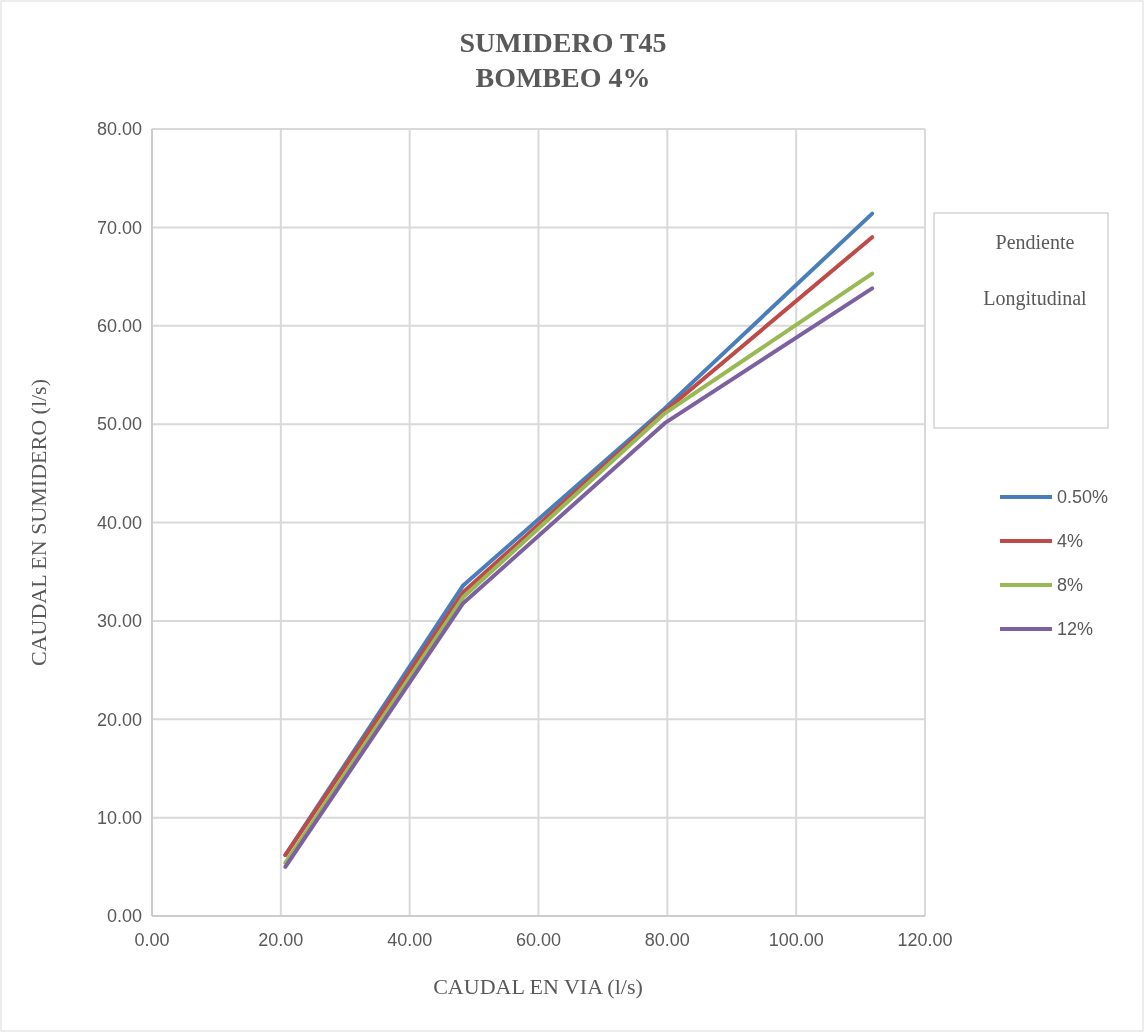  What do you see at coordinates (1070, 541) in the screenshot?
I see `legend-label: 4%` at bounding box center [1070, 541].